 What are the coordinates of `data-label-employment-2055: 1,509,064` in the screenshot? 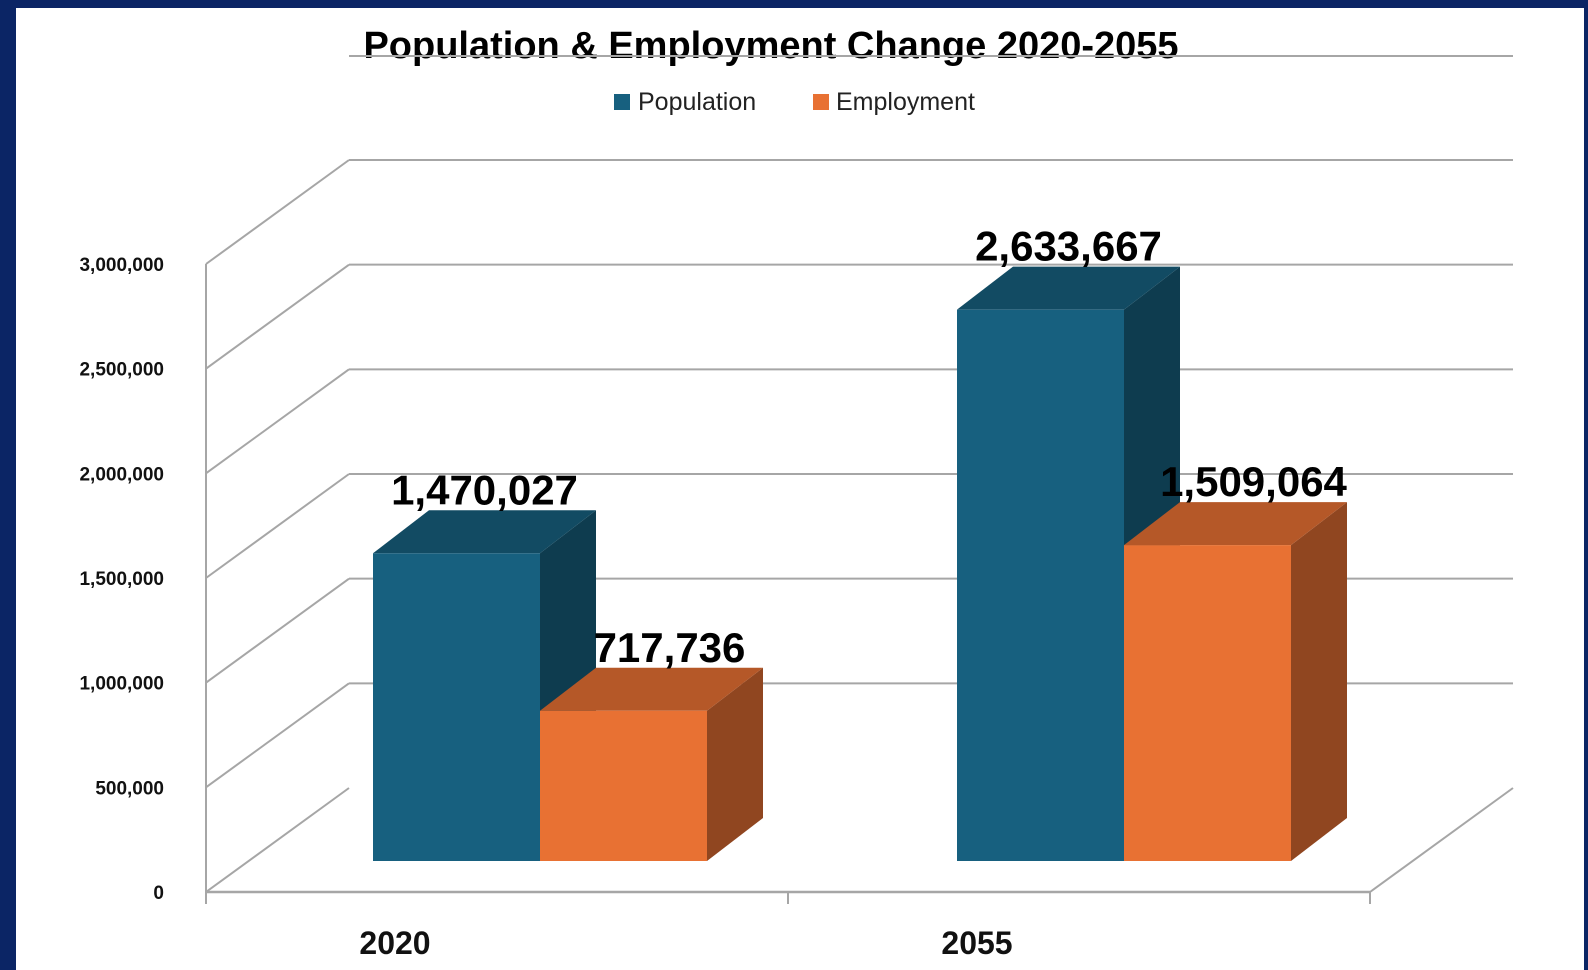 It's located at (1253, 481).